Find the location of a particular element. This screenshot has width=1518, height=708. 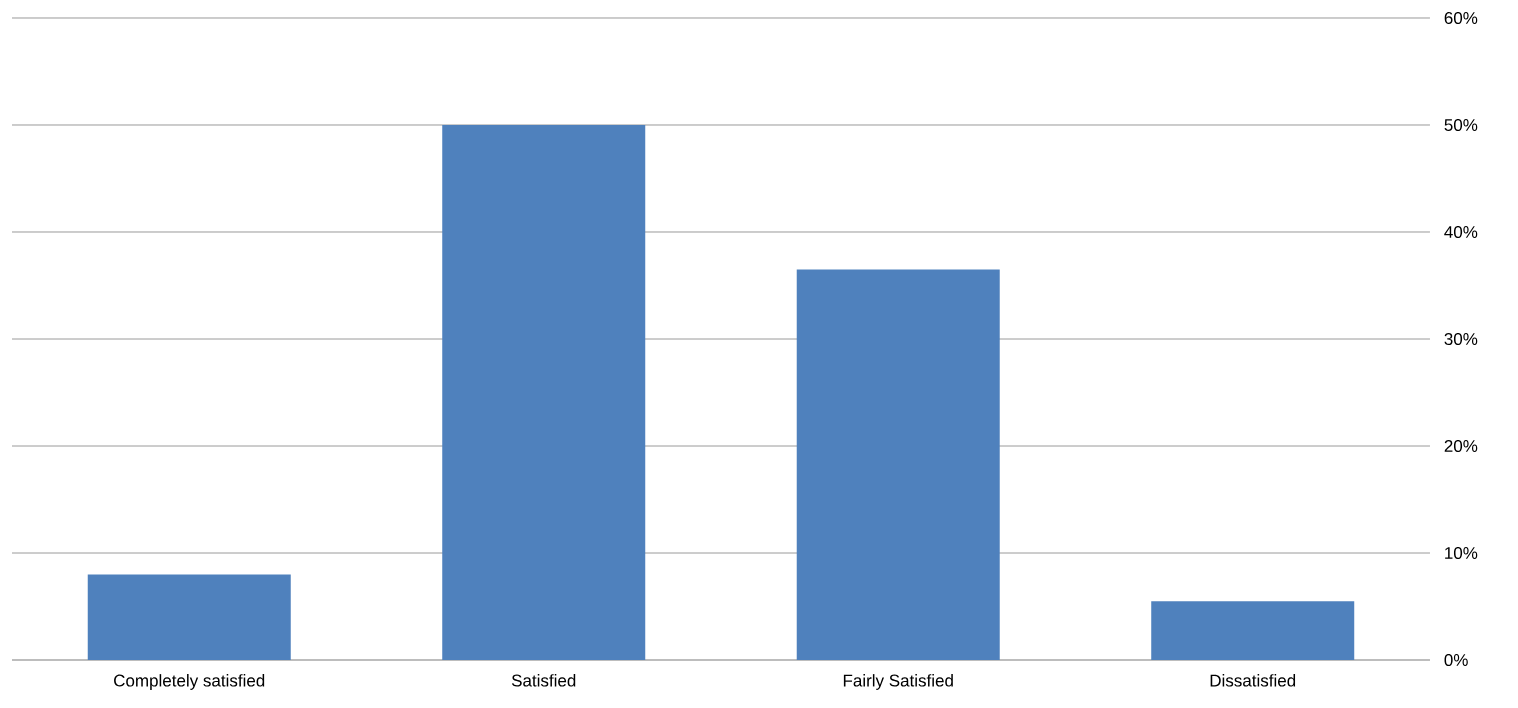

y-tick-label: 60% is located at coordinates (1461, 18).